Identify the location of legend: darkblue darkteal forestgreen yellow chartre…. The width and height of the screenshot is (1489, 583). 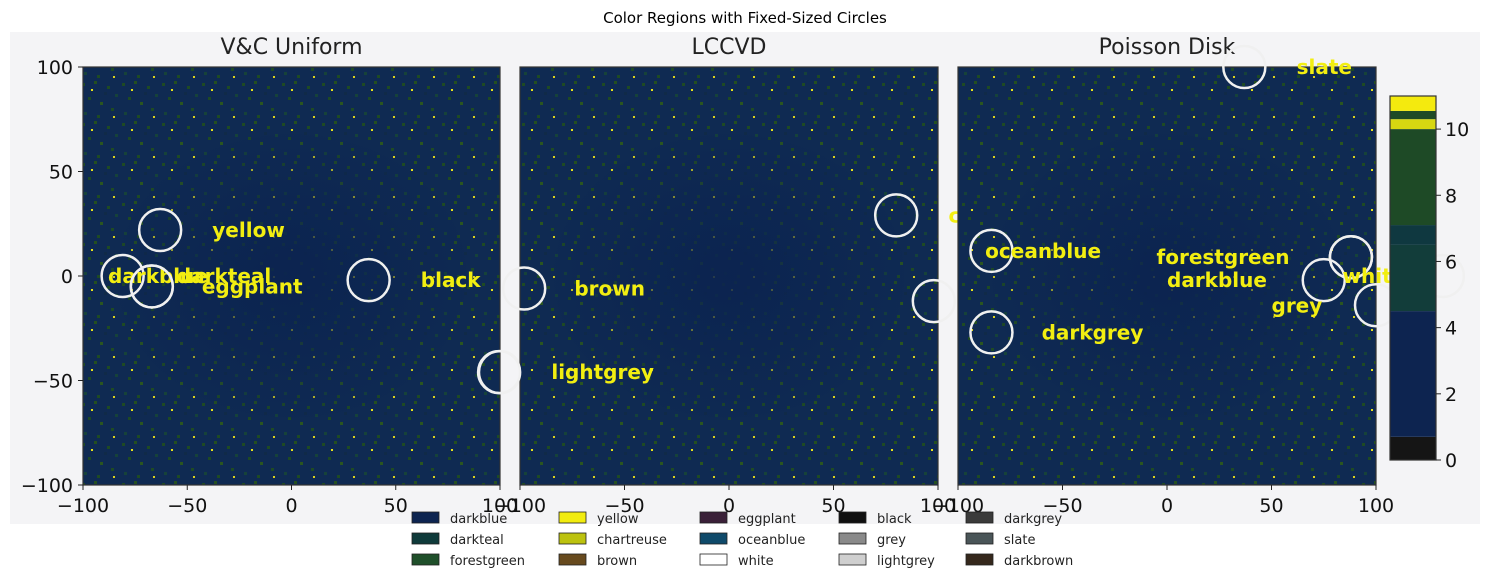
(742, 540).